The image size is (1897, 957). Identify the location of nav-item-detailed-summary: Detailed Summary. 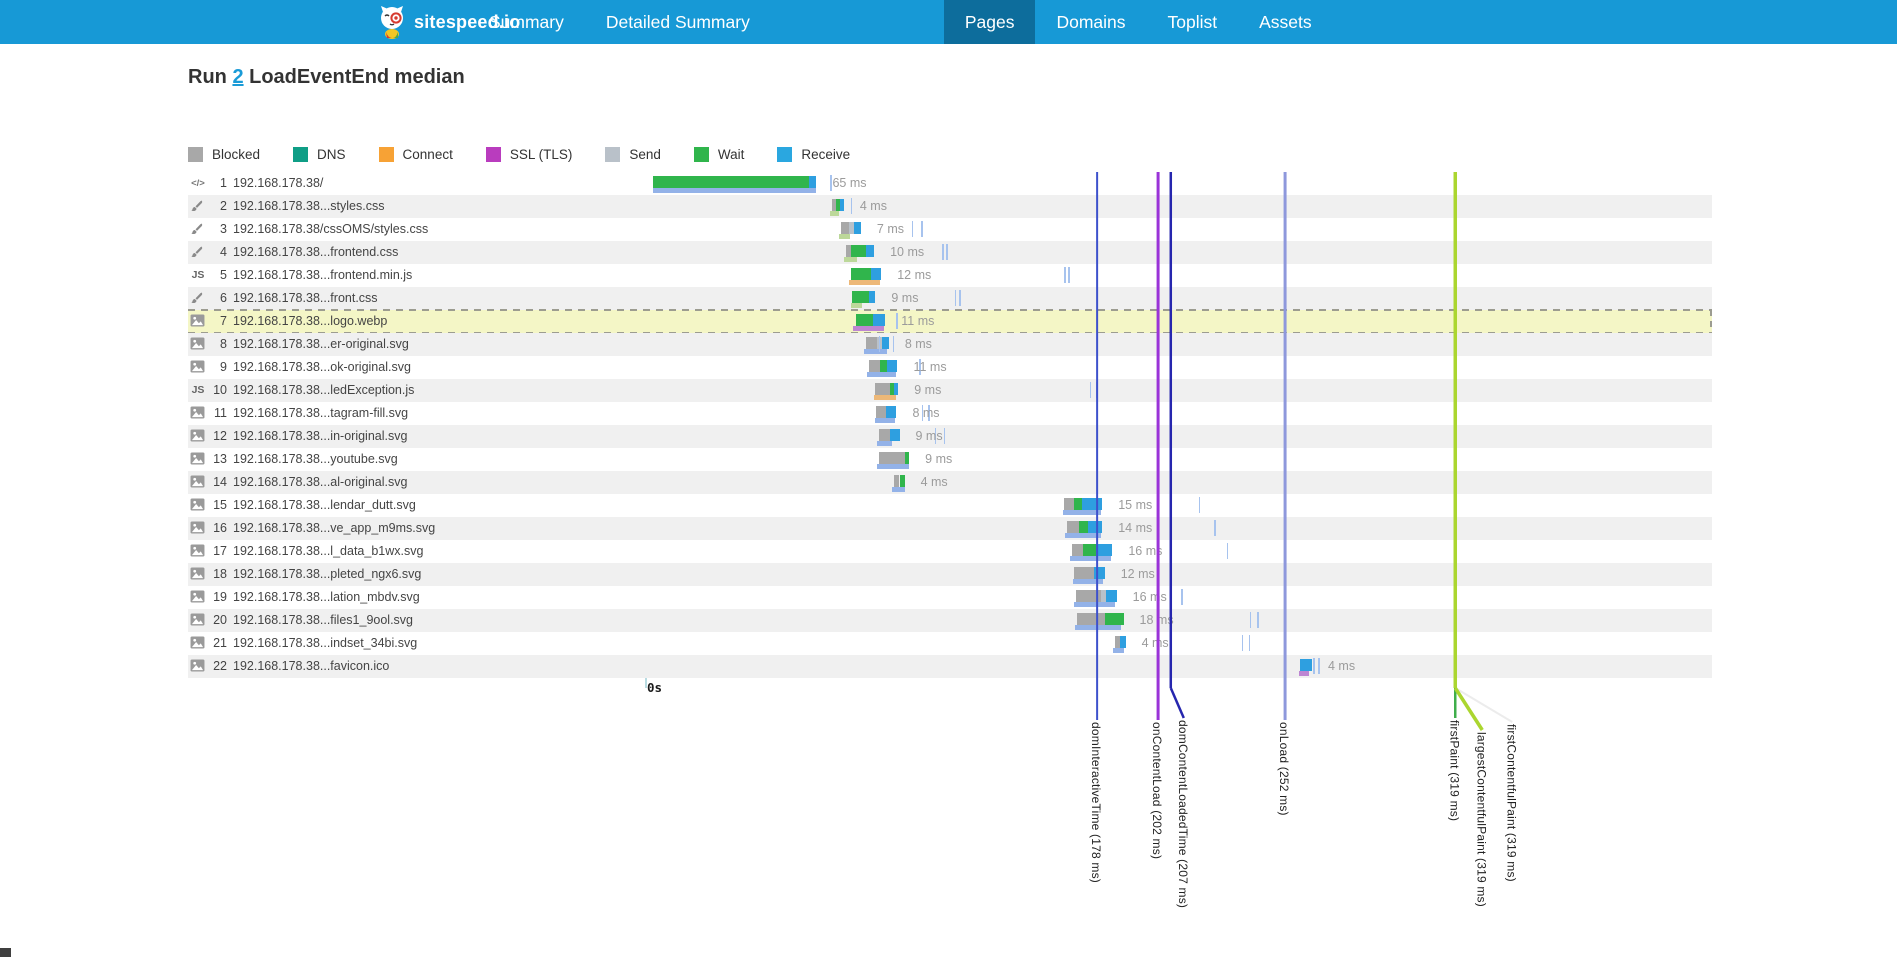
(677, 21).